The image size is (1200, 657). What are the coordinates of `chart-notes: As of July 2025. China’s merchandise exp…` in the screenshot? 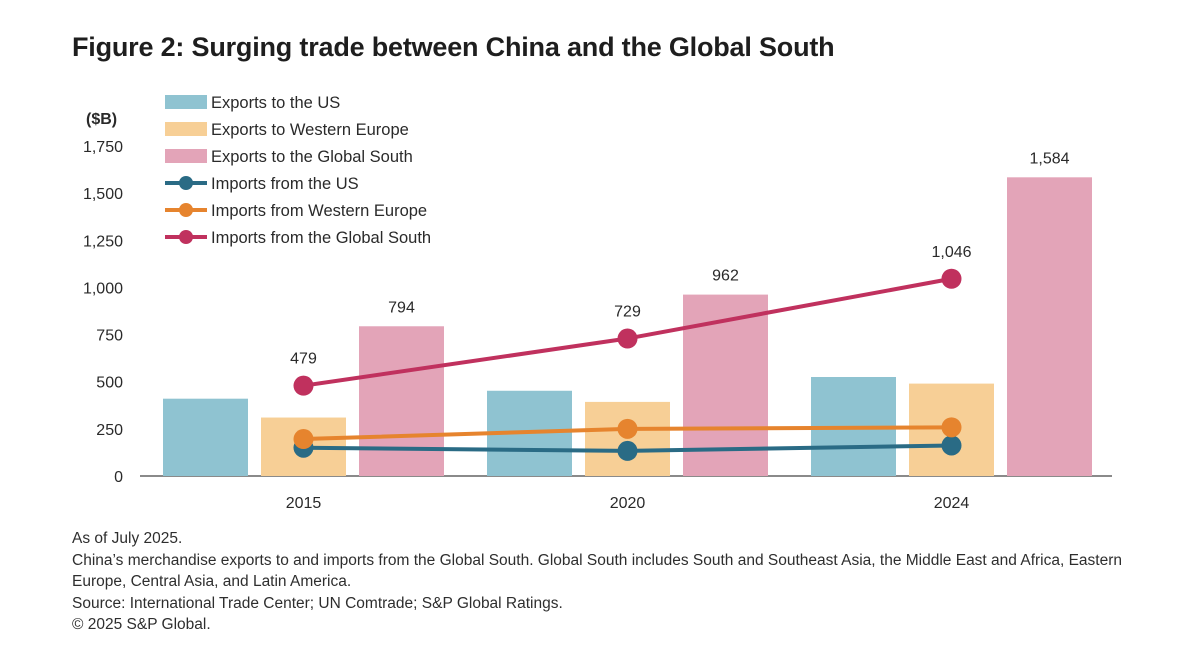 It's located at (612, 582).